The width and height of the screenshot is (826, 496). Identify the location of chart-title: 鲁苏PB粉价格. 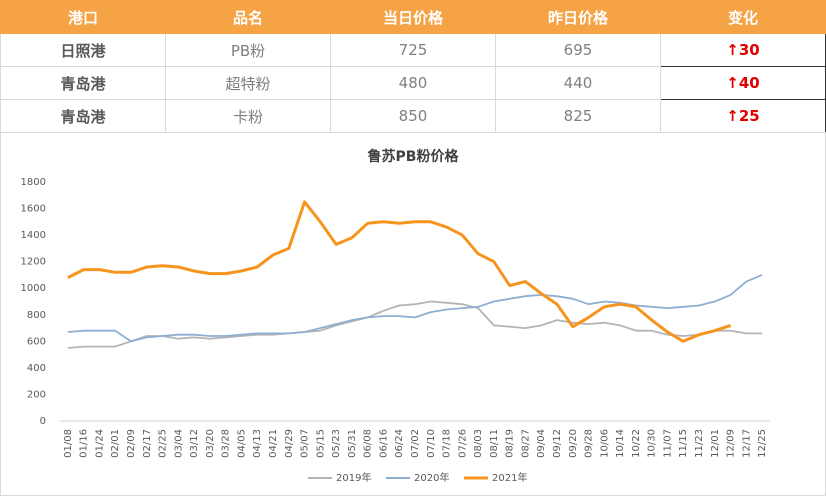
(413, 156).